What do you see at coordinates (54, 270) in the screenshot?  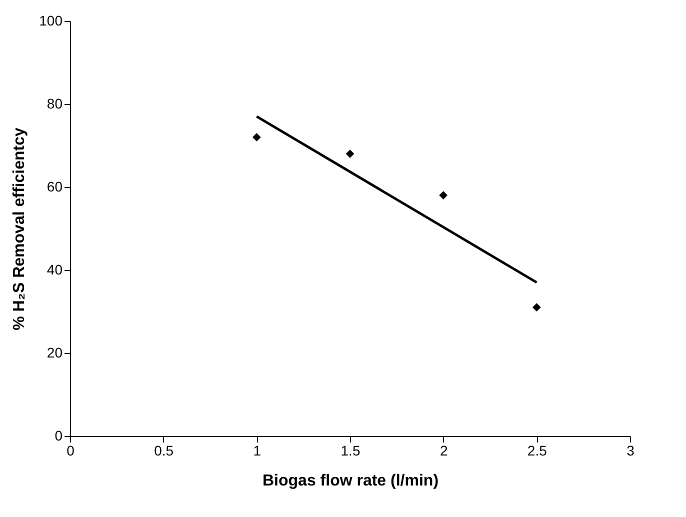 I see `y-tick-label: 40` at bounding box center [54, 270].